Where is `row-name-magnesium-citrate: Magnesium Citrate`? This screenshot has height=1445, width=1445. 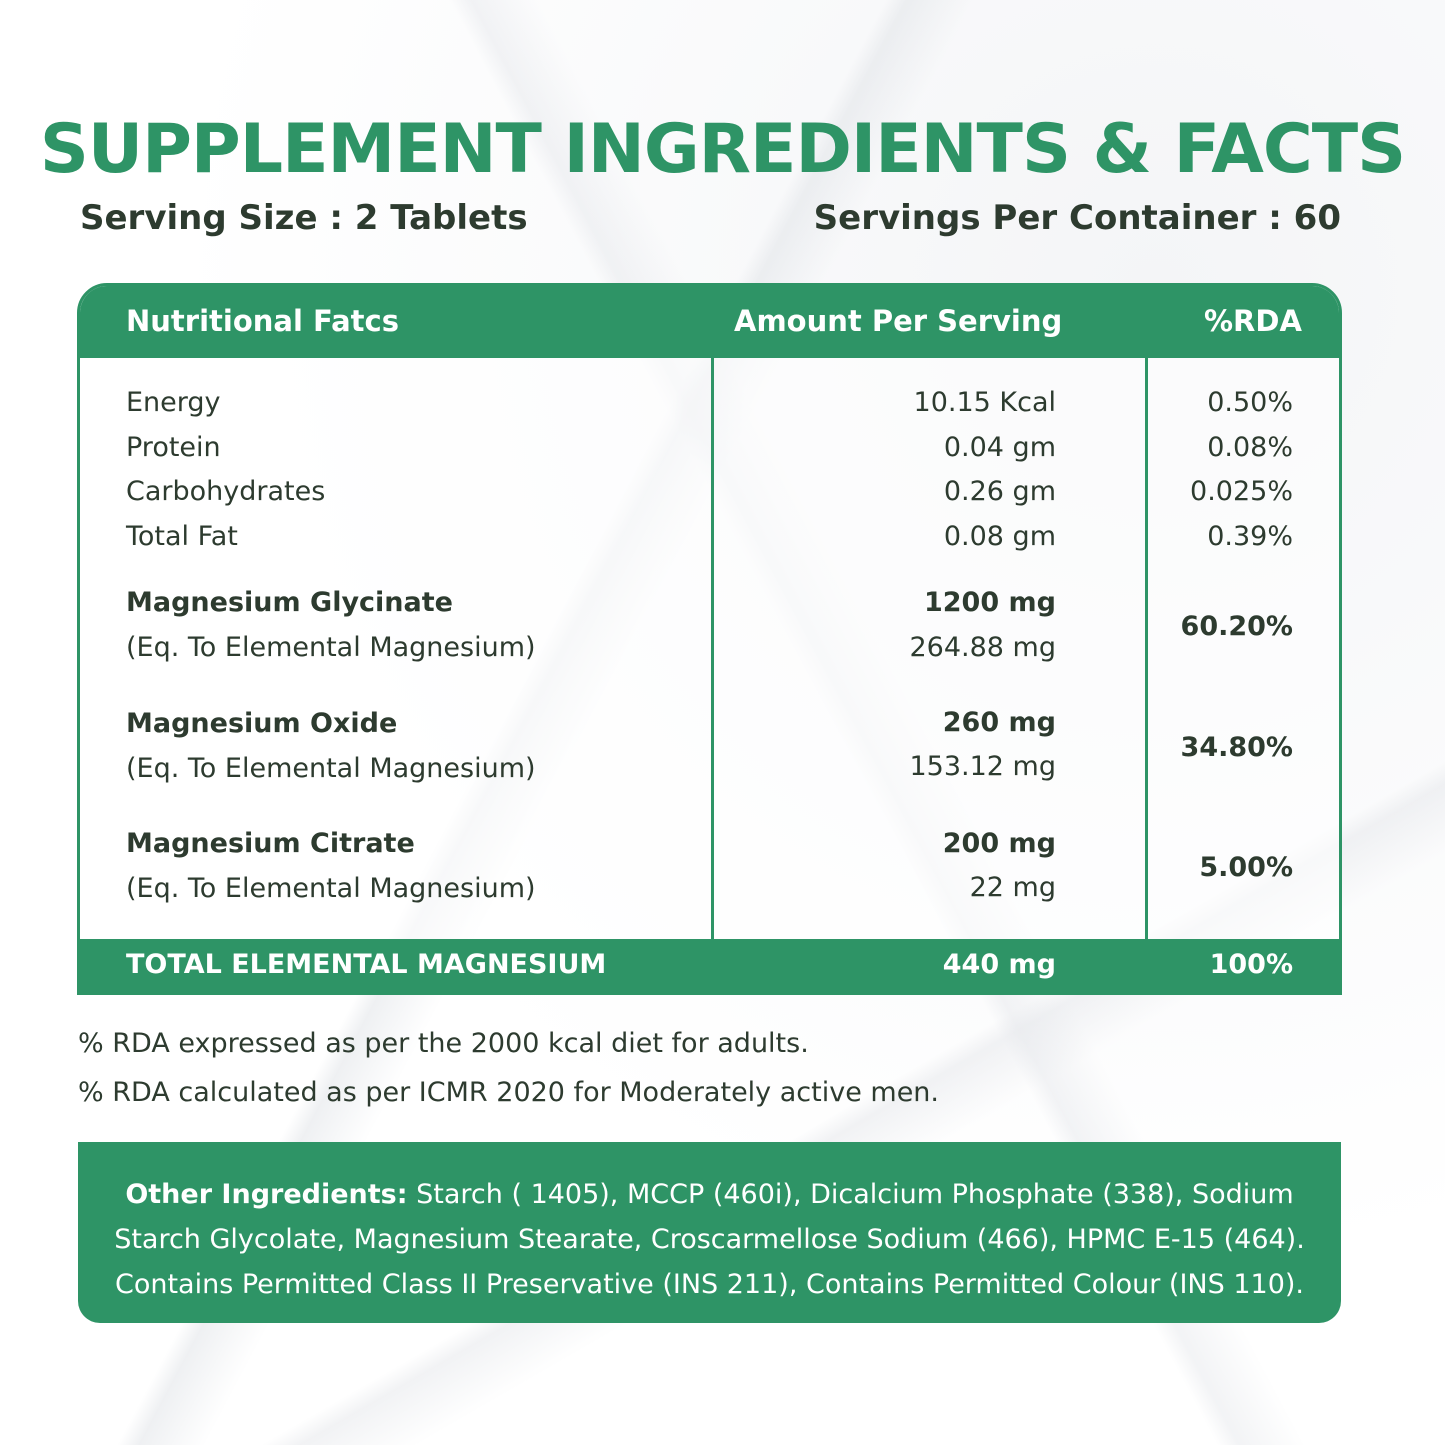 row-name-magnesium-citrate: Magnesium Citrate is located at coordinates (270, 843).